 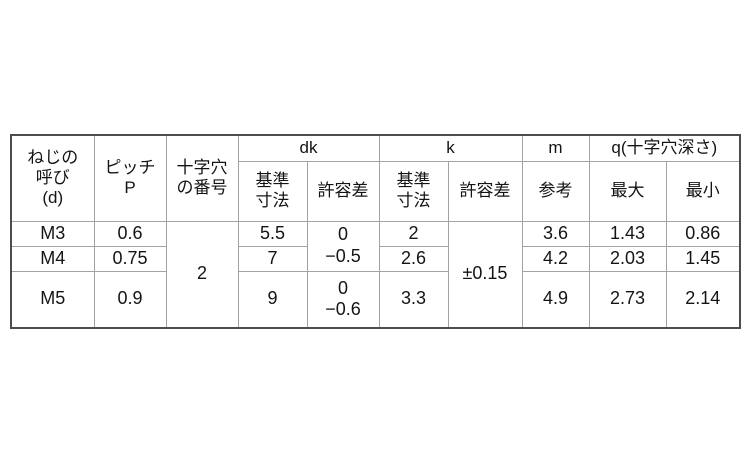 I want to click on cell-dk-tolerance-m3-m4: 0 −0.5, so click(x=343, y=246).